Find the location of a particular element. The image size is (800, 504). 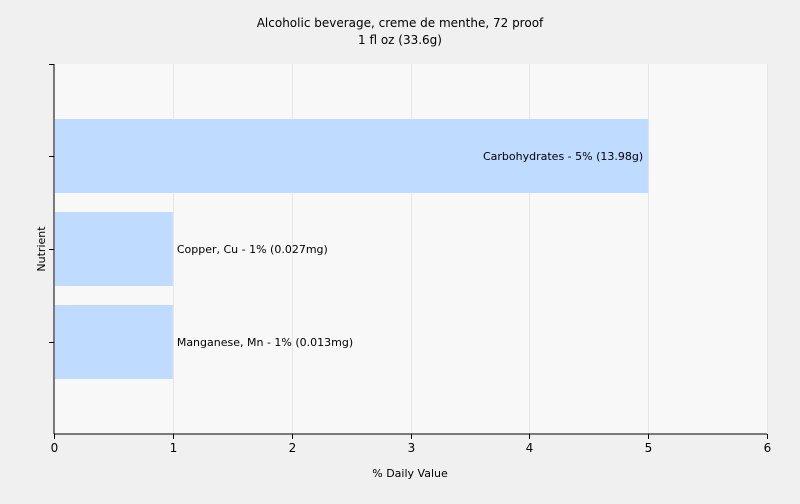

bar-carbohydrates is located at coordinates (352, 156).